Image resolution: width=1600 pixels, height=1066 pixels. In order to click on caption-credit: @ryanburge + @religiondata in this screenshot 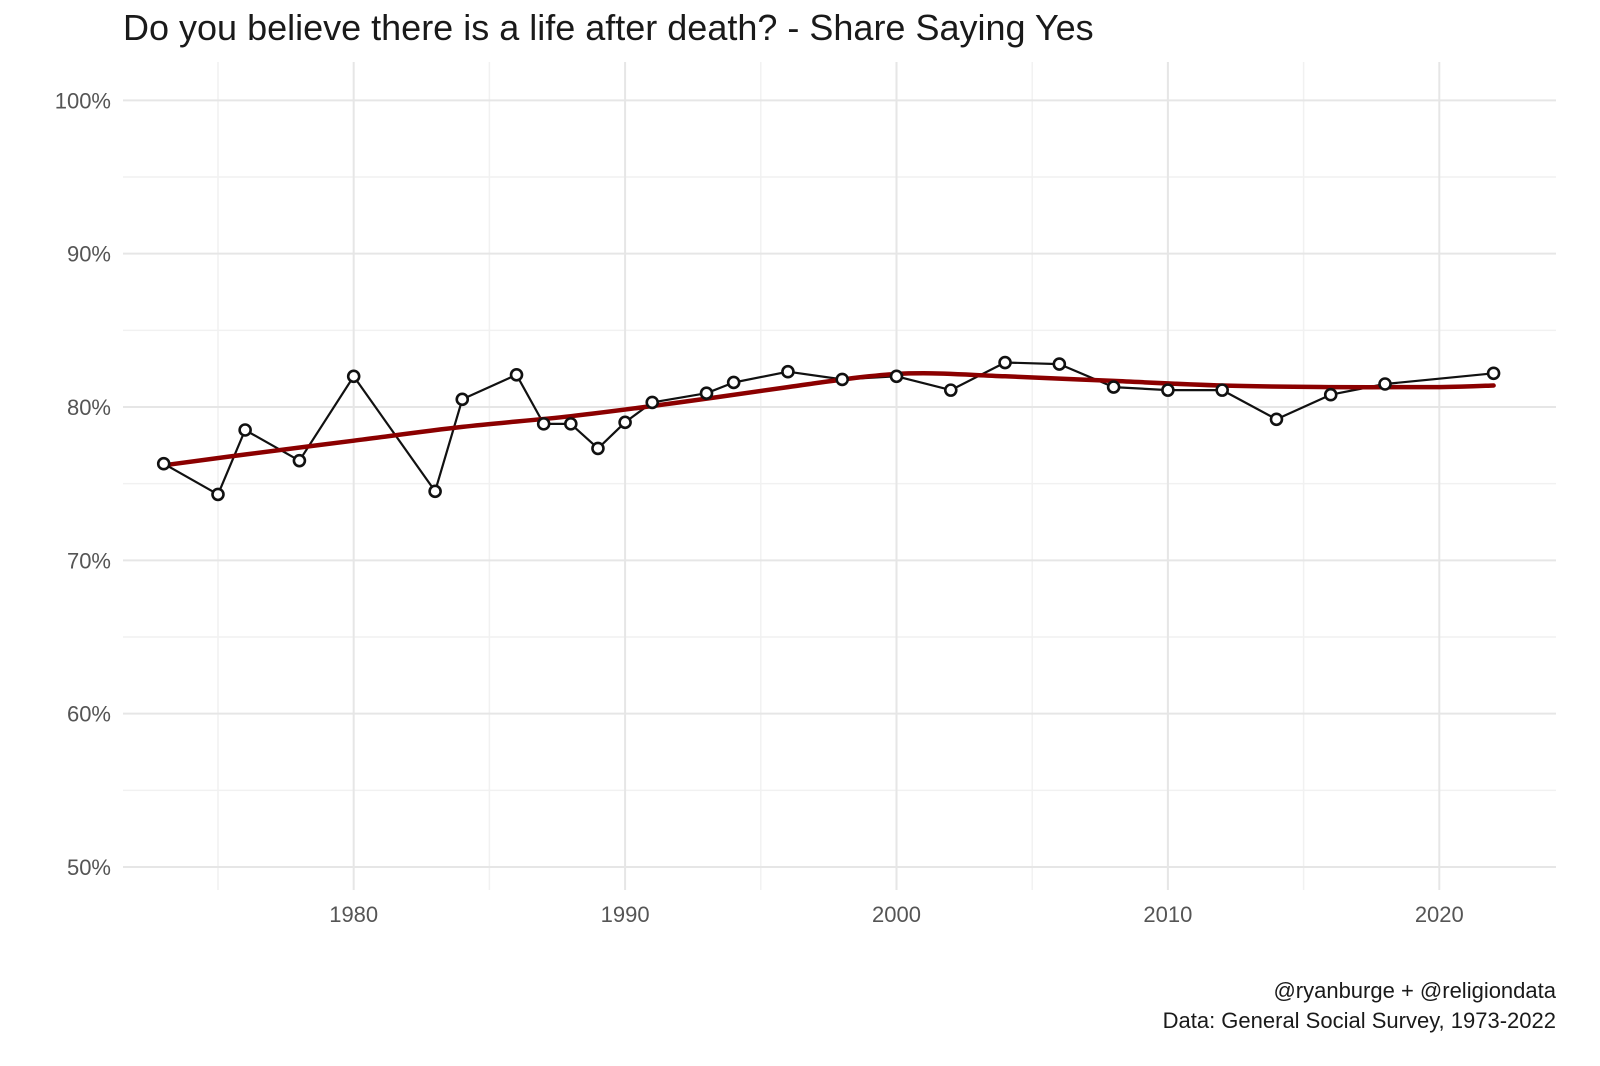, I will do `click(1414, 990)`.